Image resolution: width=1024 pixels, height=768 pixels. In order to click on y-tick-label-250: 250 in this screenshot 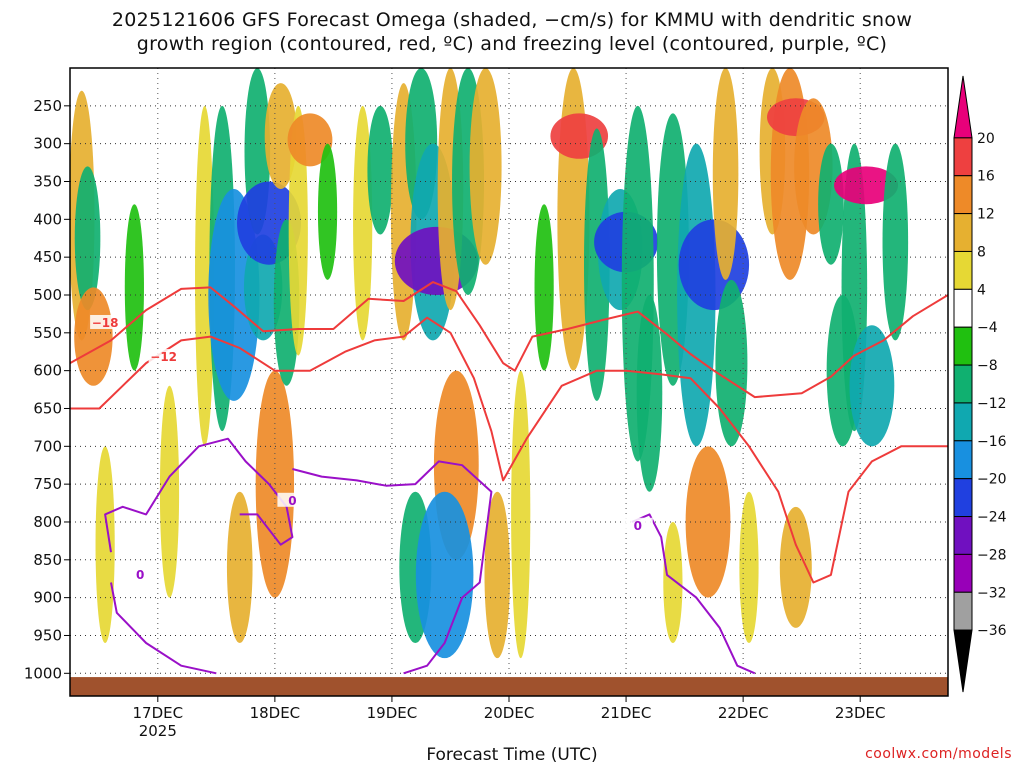, I will do `click(47, 106)`.